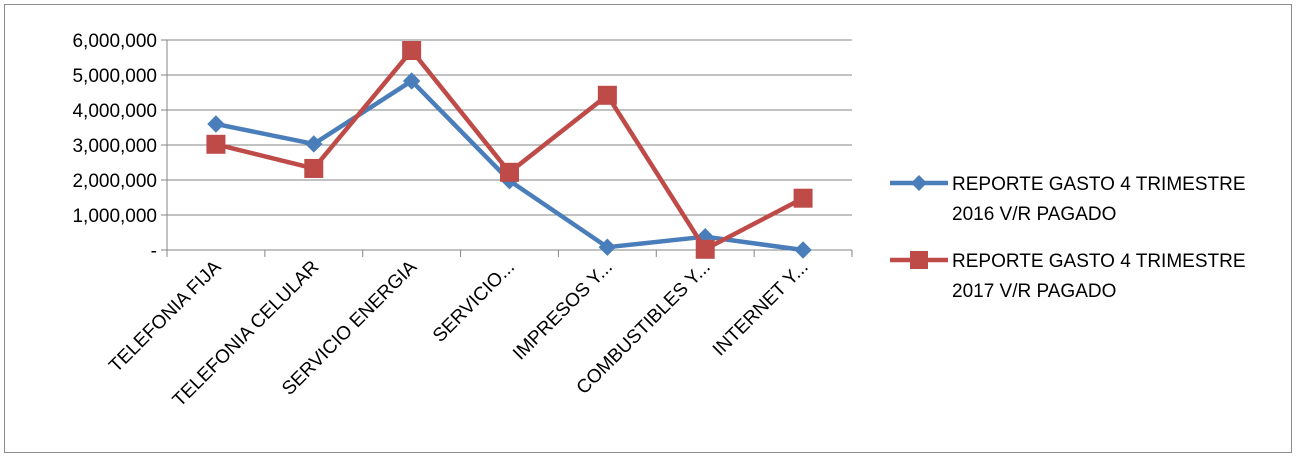 The height and width of the screenshot is (459, 1298). Describe the element at coordinates (154, 251) in the screenshot. I see `y-tick-label: -` at that location.